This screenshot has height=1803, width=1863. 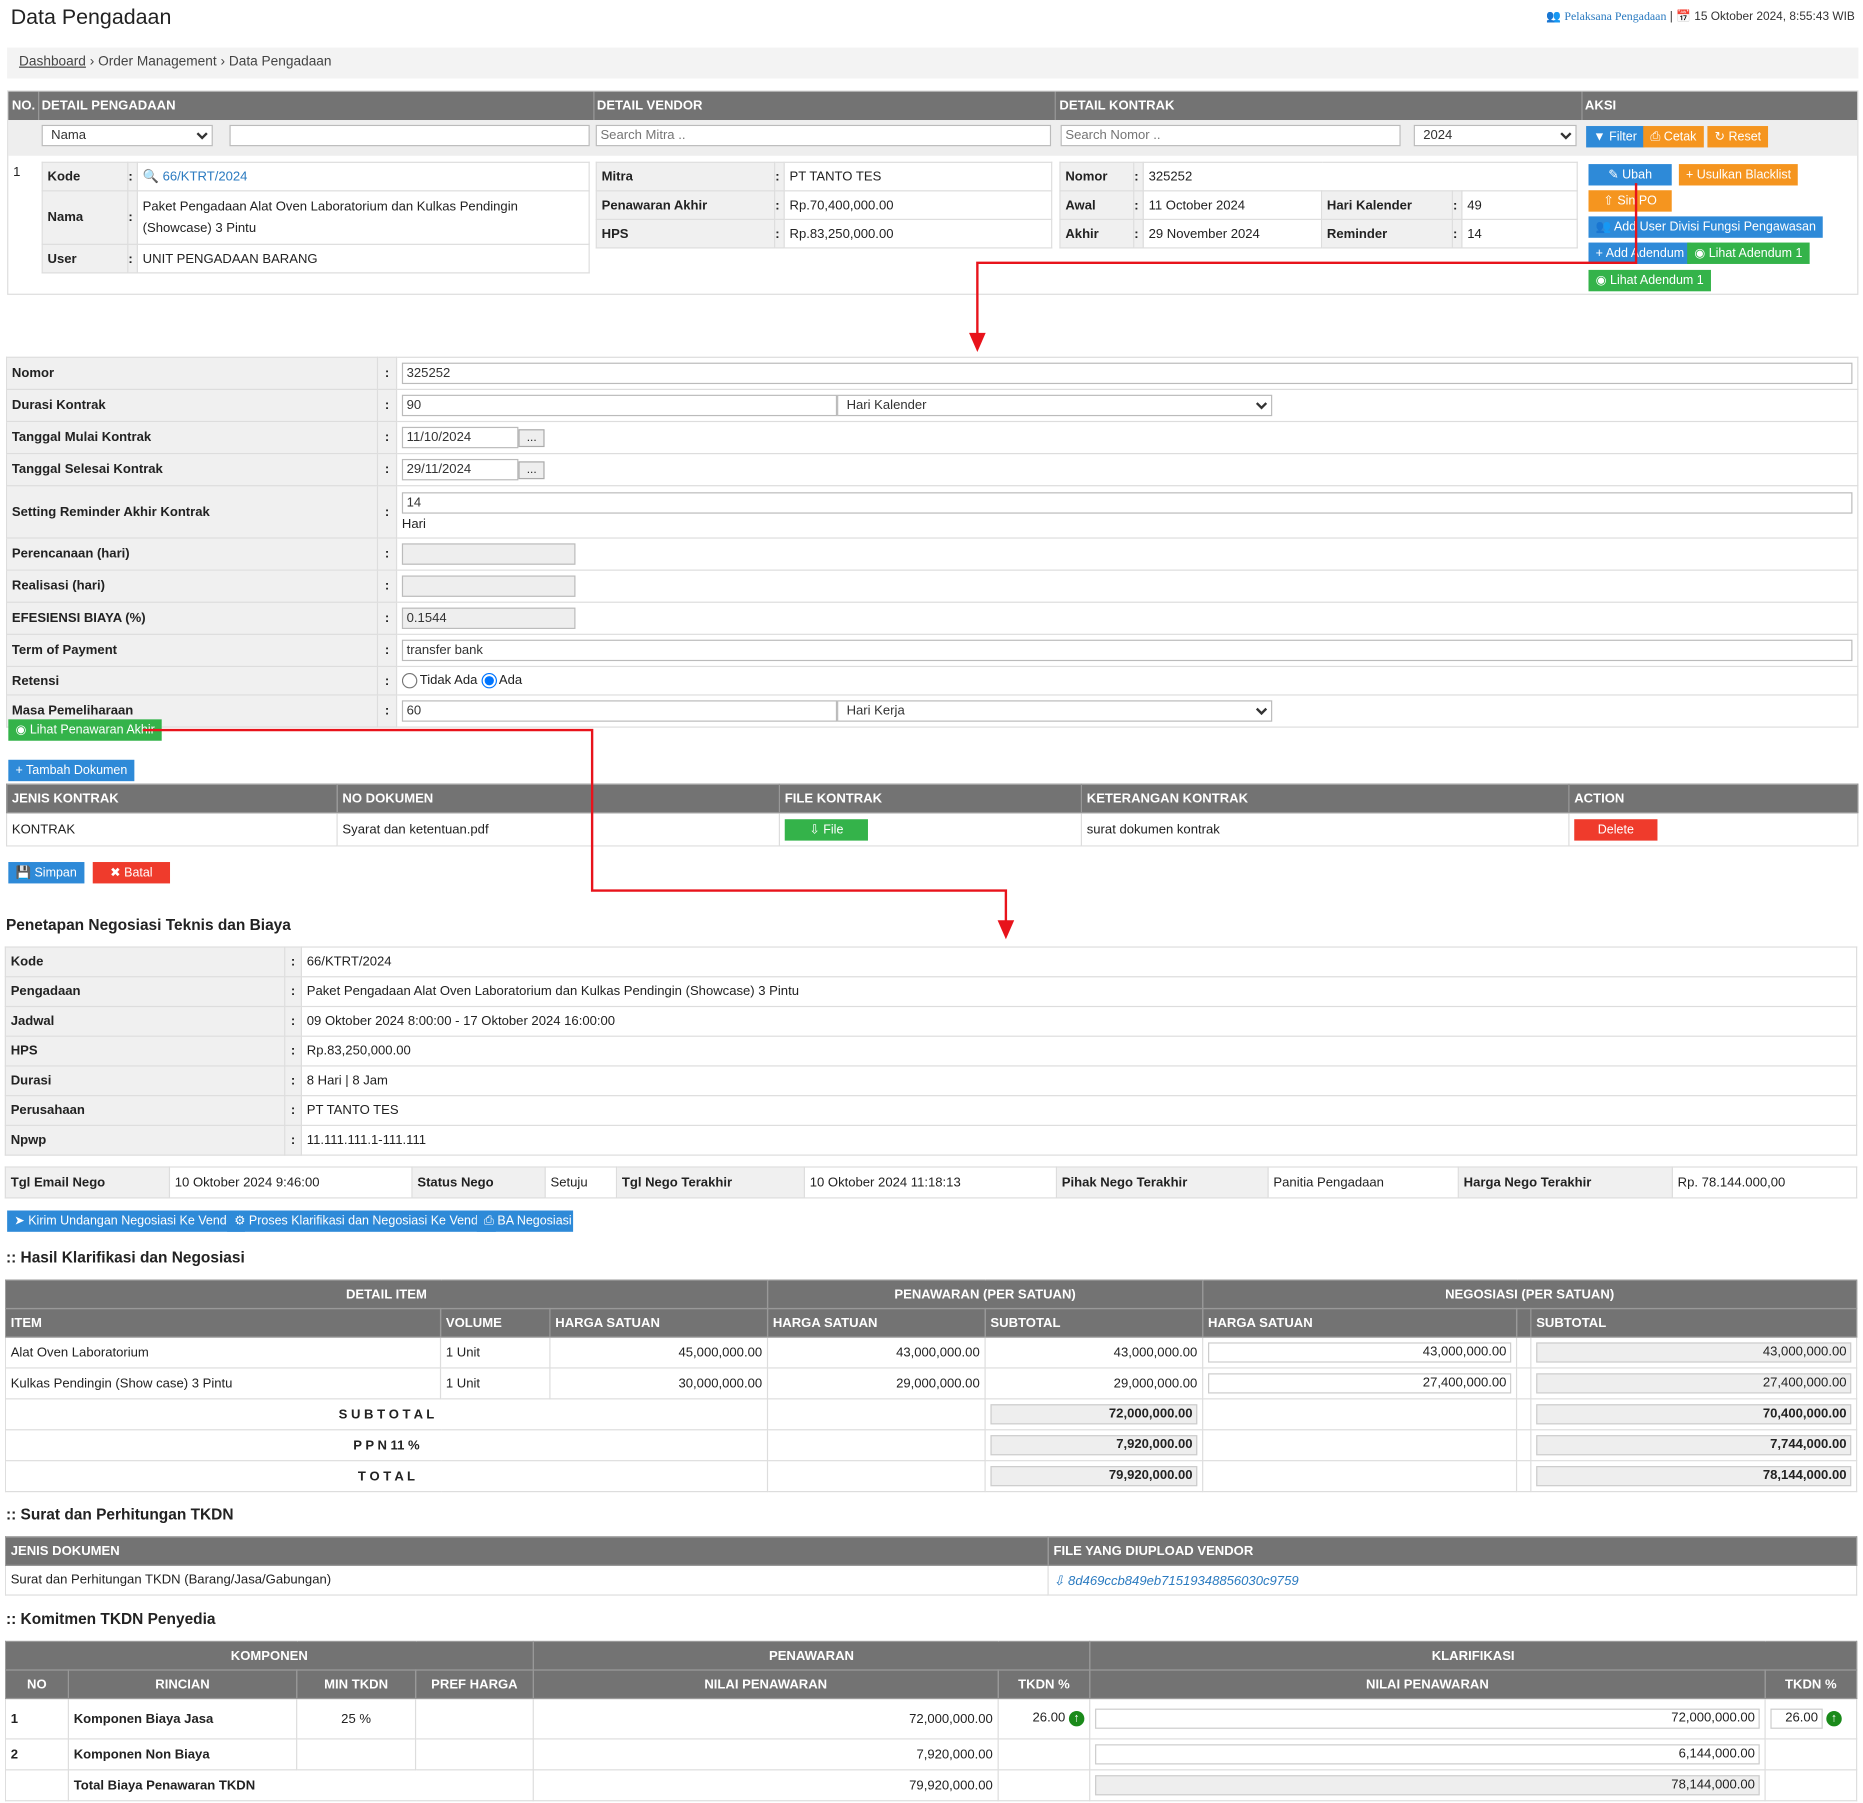 What do you see at coordinates (280, 61) in the screenshot?
I see `breadcrumb-current: Data Pengadaan` at bounding box center [280, 61].